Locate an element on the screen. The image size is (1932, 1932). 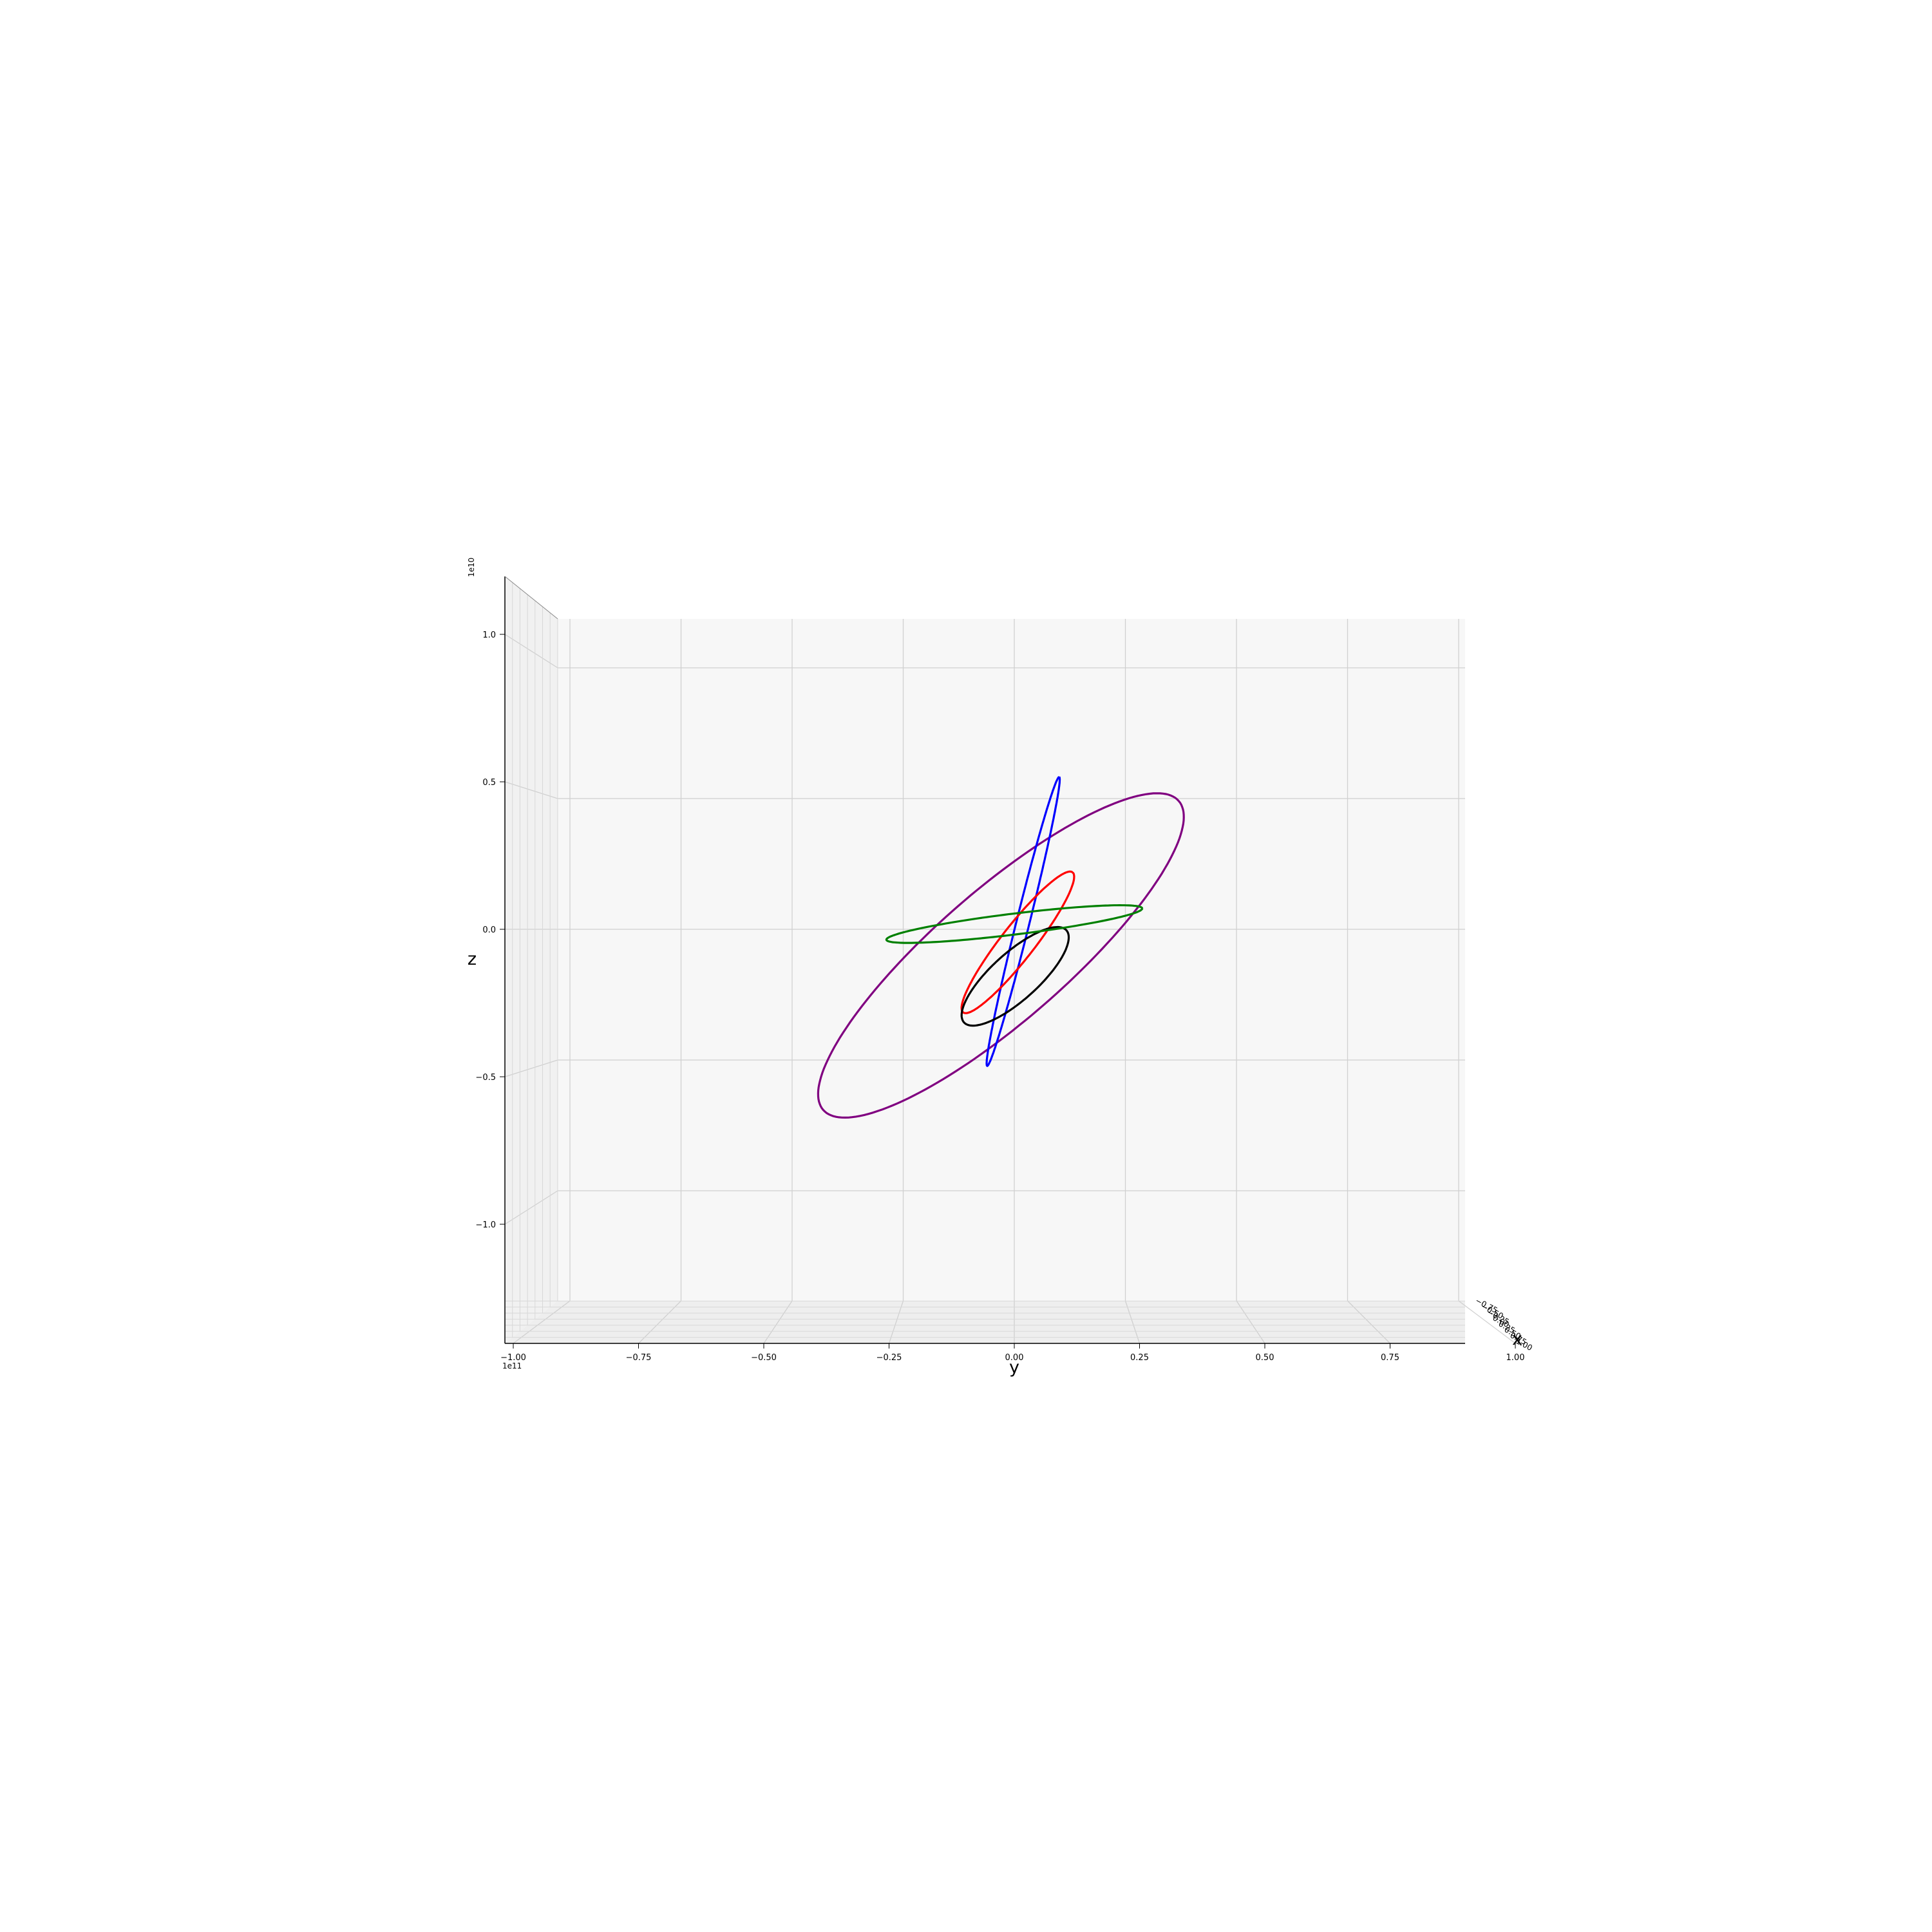
y-tick-label: −1.00 is located at coordinates (513, 1358).